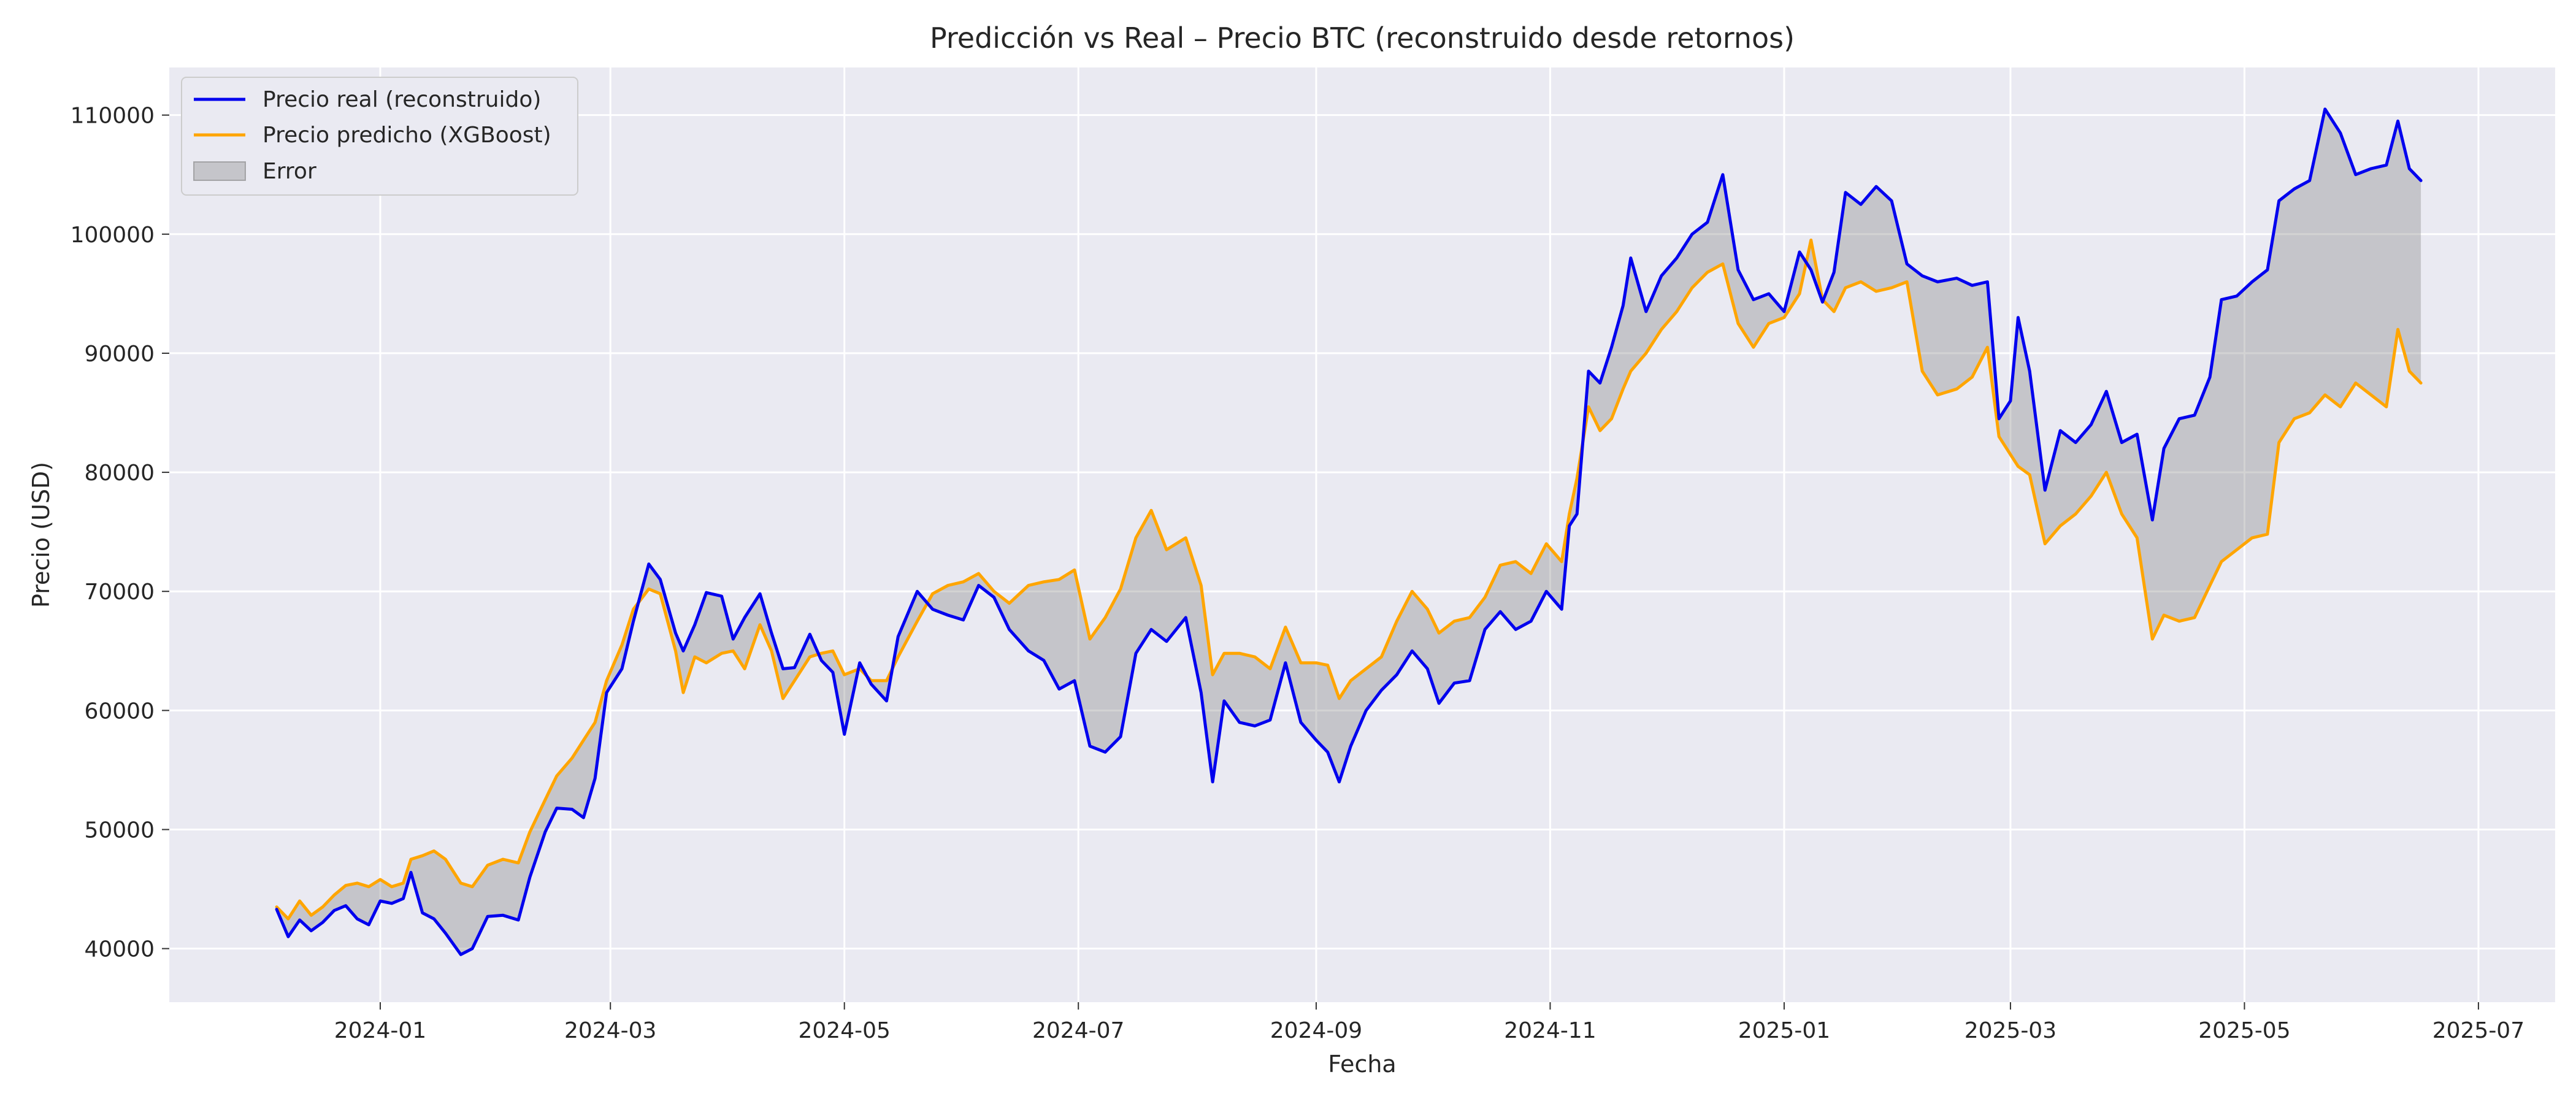 Image resolution: width=2576 pixels, height=1104 pixels. What do you see at coordinates (219, 171) in the screenshot?
I see `legend-error-swatch` at bounding box center [219, 171].